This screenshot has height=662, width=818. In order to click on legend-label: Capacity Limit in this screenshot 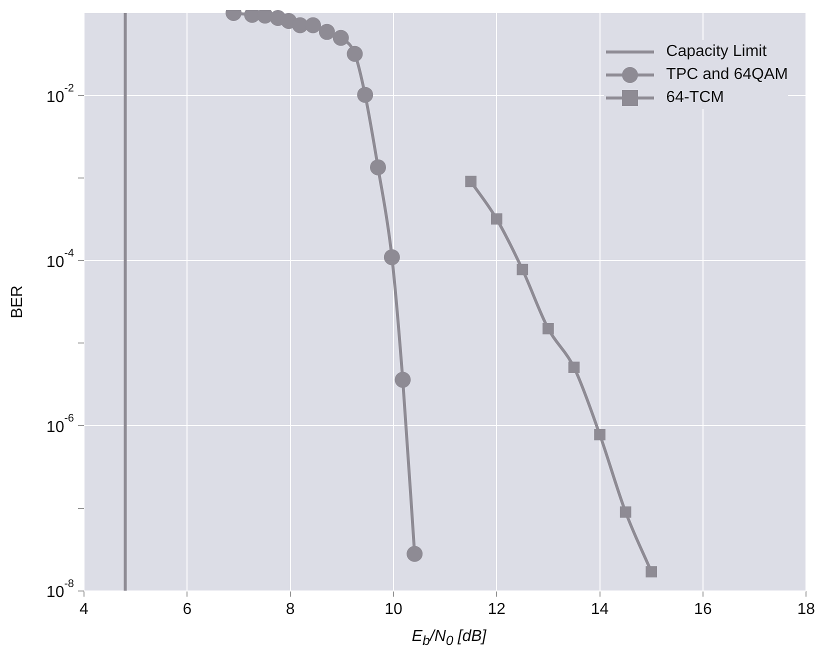, I will do `click(716, 51)`.